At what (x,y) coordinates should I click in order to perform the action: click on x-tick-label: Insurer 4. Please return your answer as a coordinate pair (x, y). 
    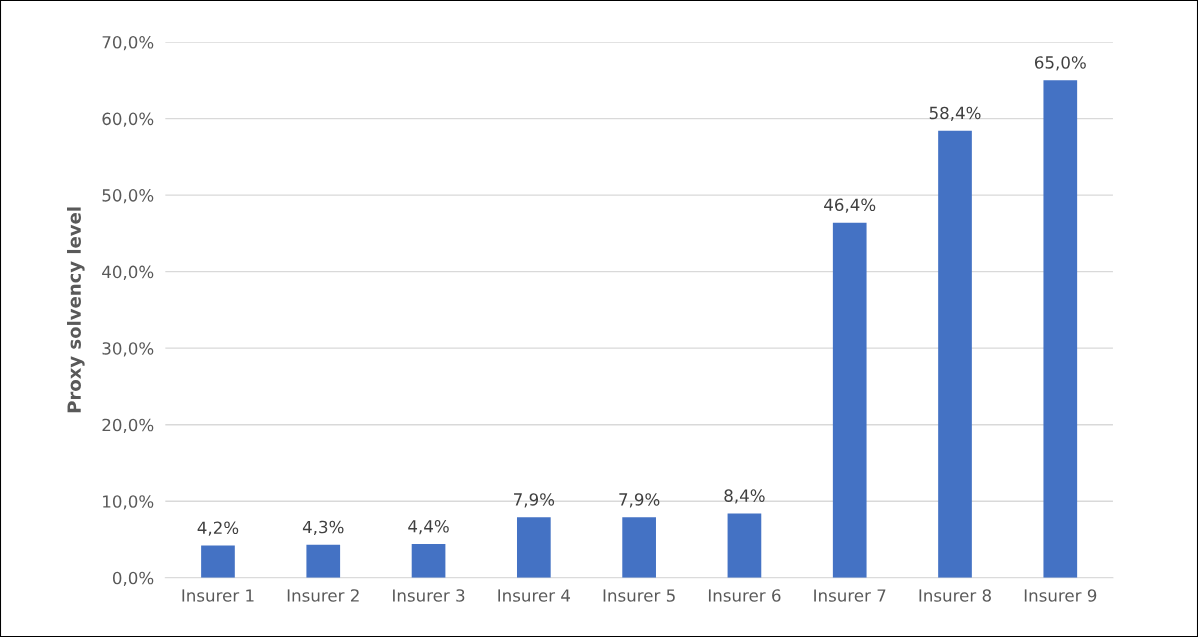
    Looking at the image, I should click on (534, 595).